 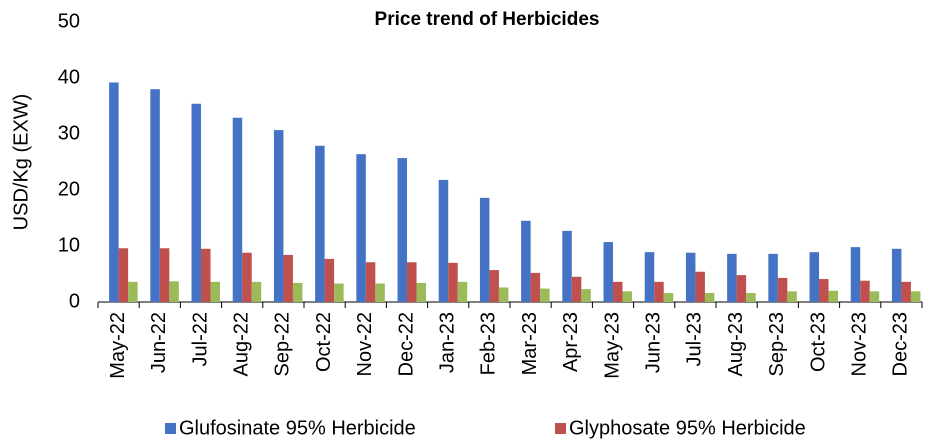 I want to click on x-tick-label: Feb-23, so click(x=489, y=343).